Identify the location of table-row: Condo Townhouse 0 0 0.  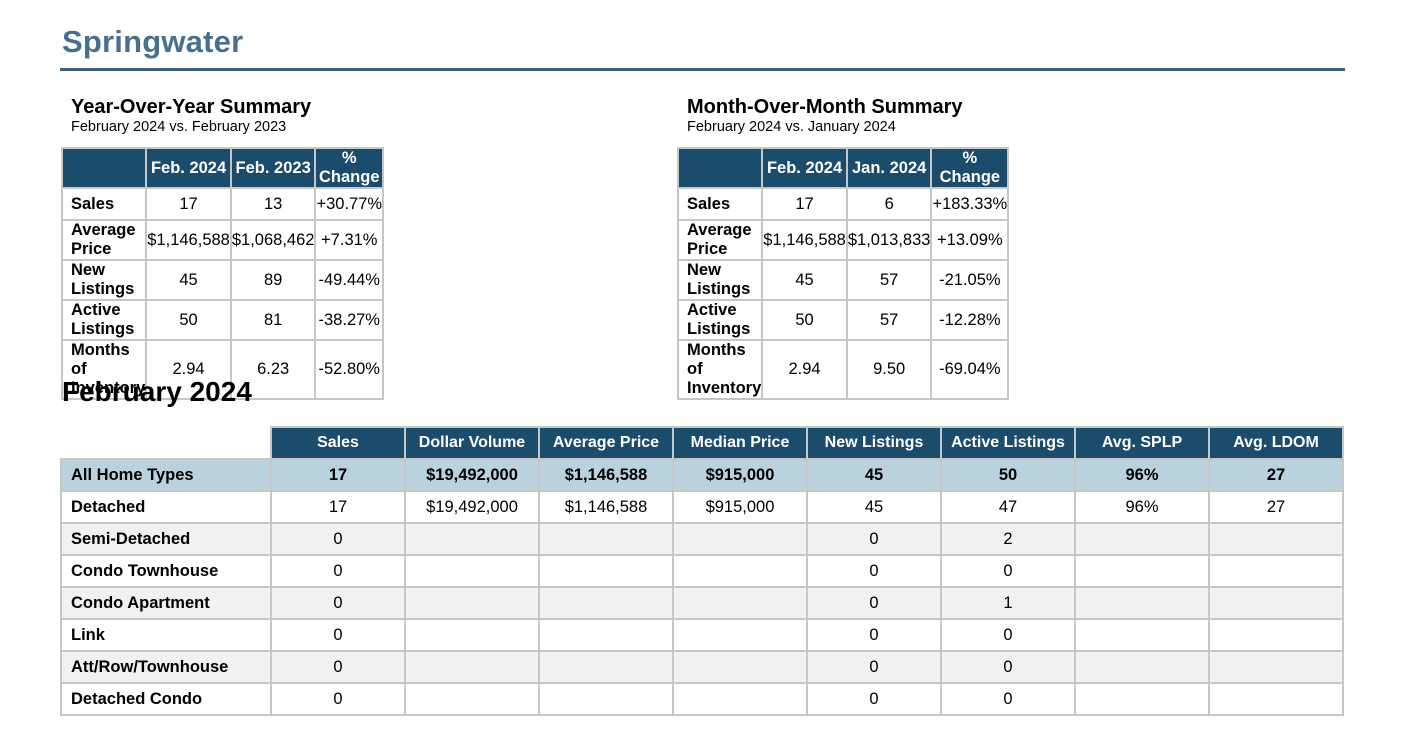
(702, 571).